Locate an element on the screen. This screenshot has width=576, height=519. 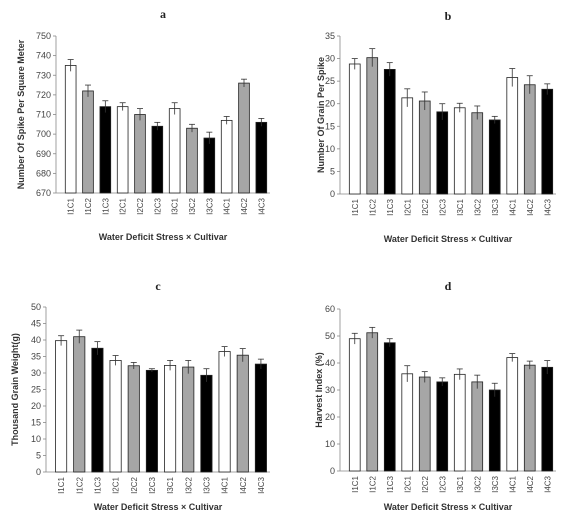
y-tick-label: 750 is located at coordinates (43, 36).